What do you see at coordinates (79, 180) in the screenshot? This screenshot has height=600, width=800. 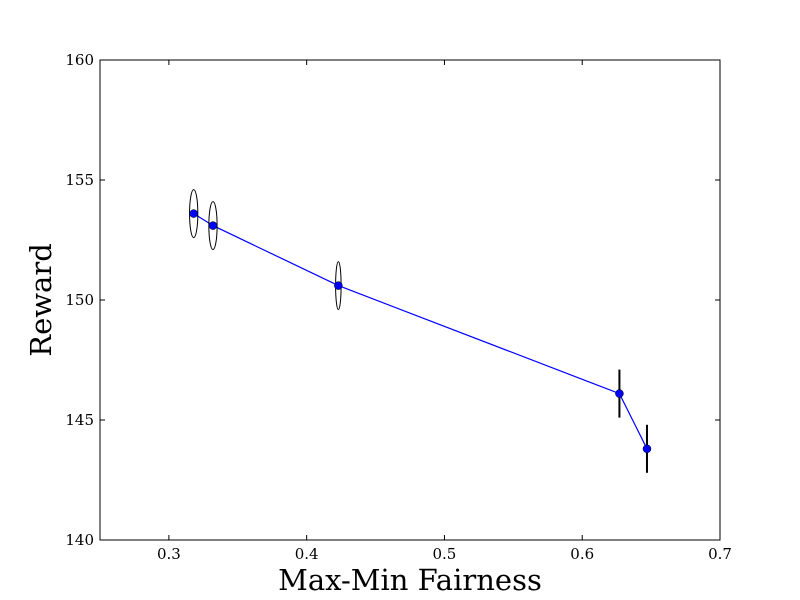 I see `y-tick-label: 155` at bounding box center [79, 180].